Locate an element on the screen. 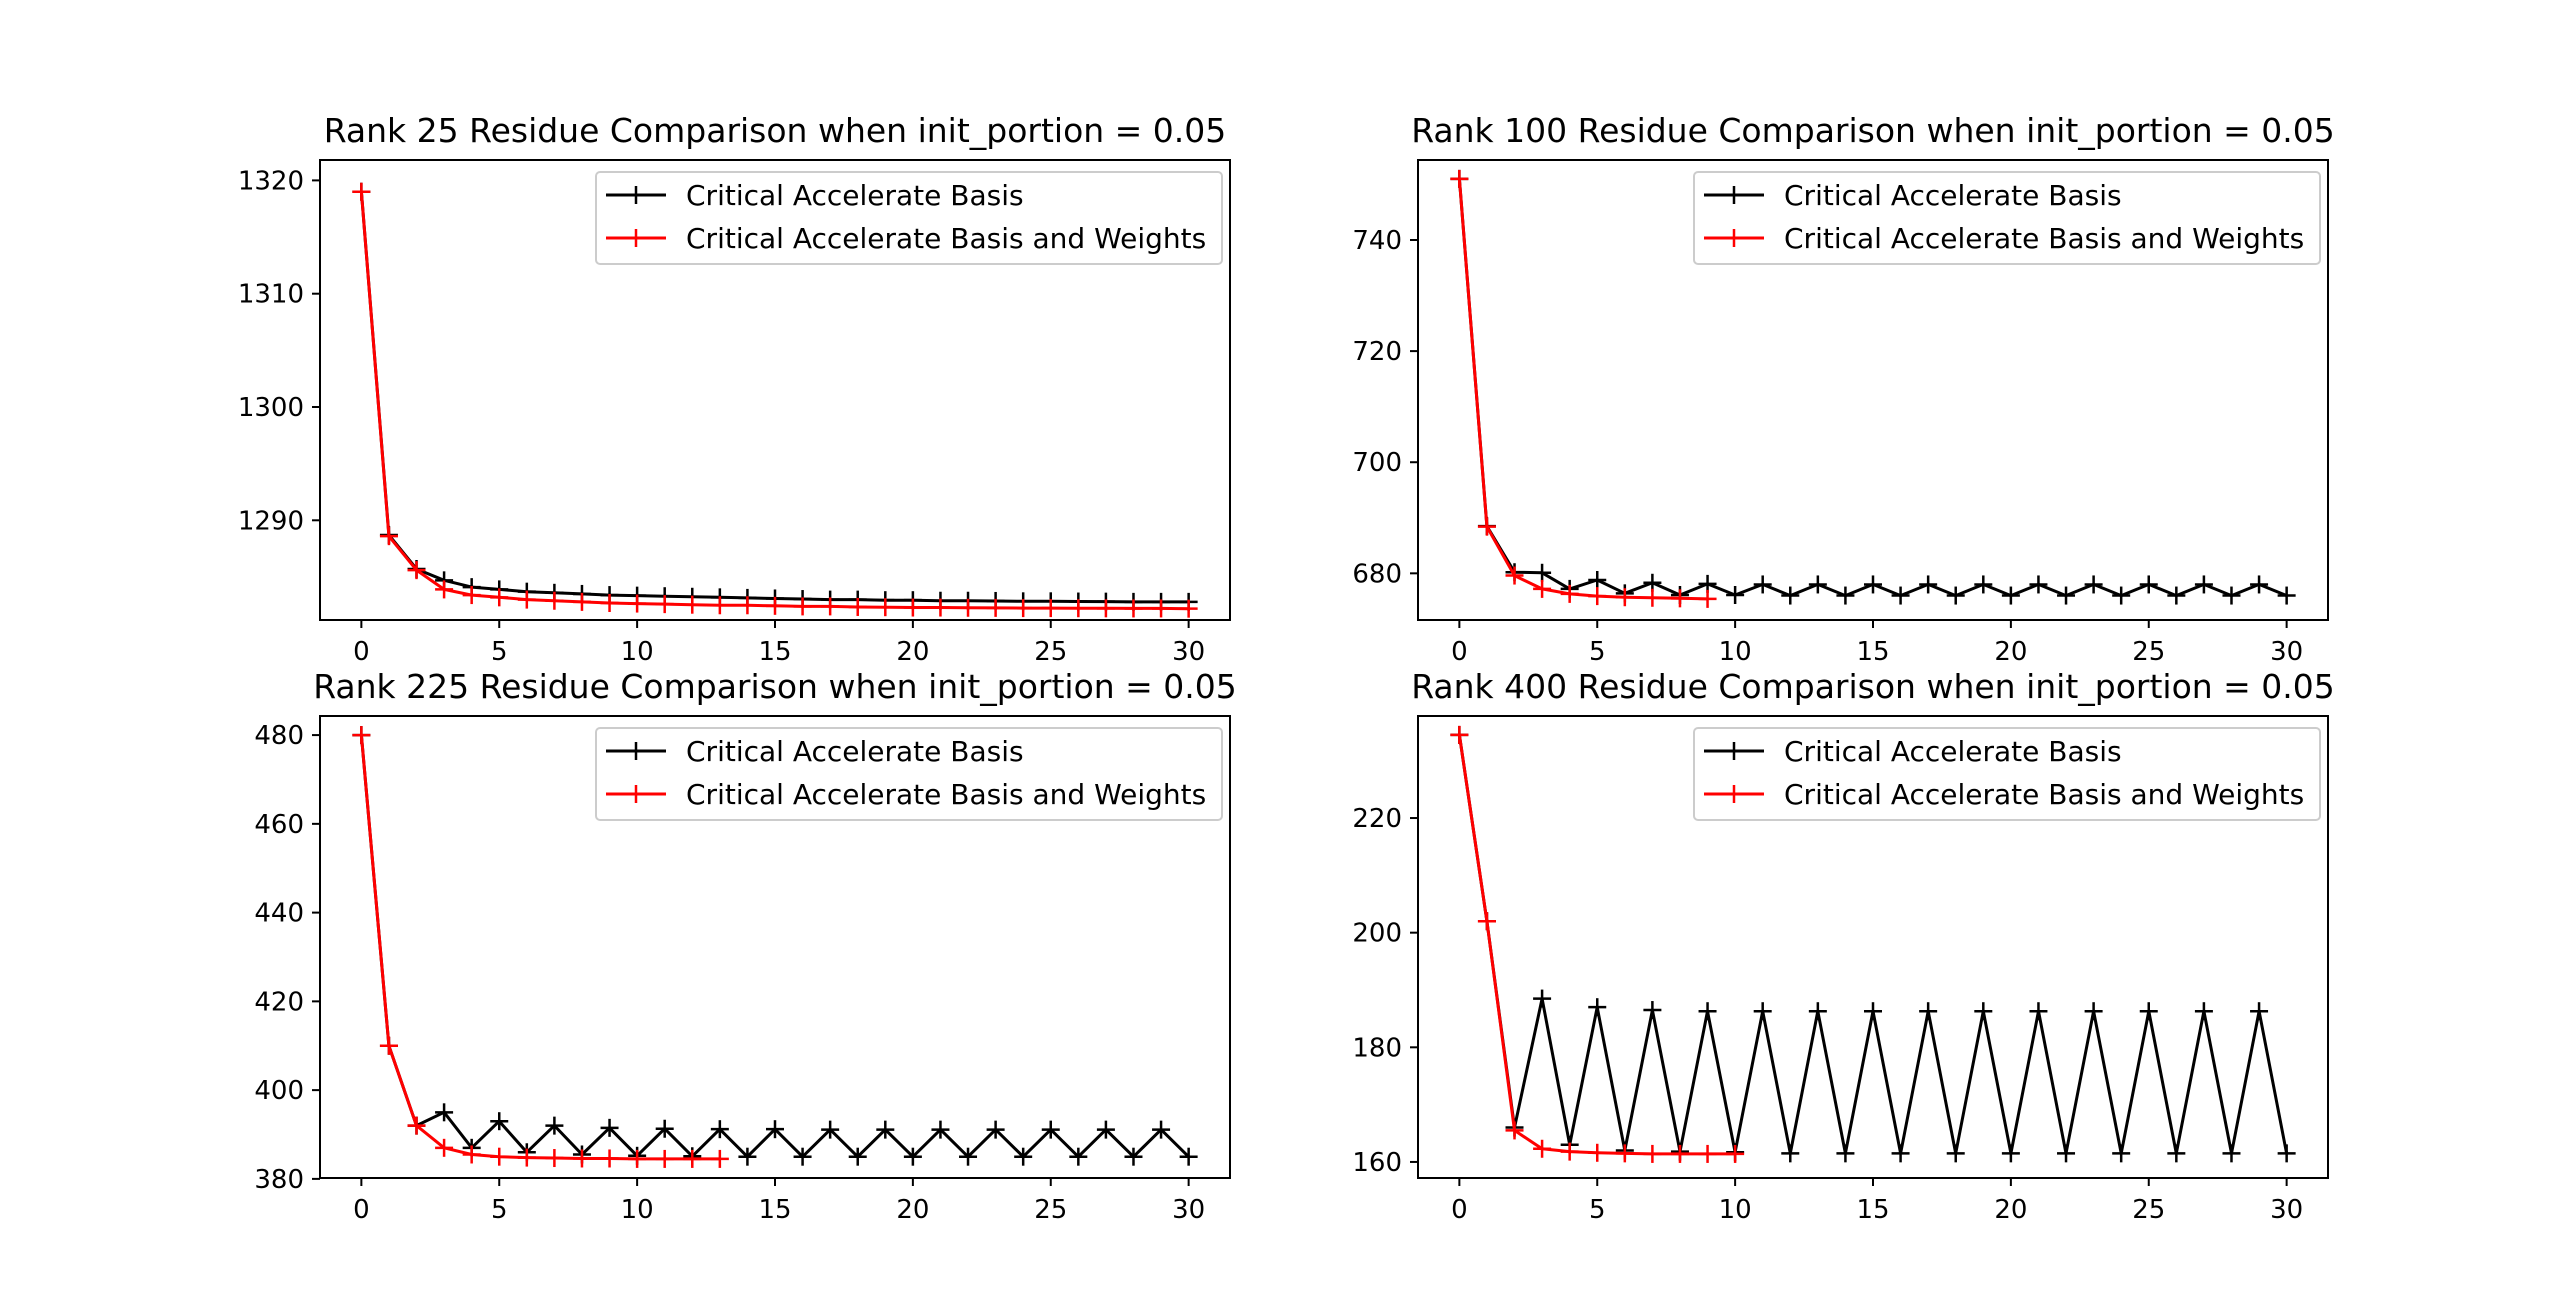 The image size is (2560, 1310). series-layer is located at coordinates (775, 947).